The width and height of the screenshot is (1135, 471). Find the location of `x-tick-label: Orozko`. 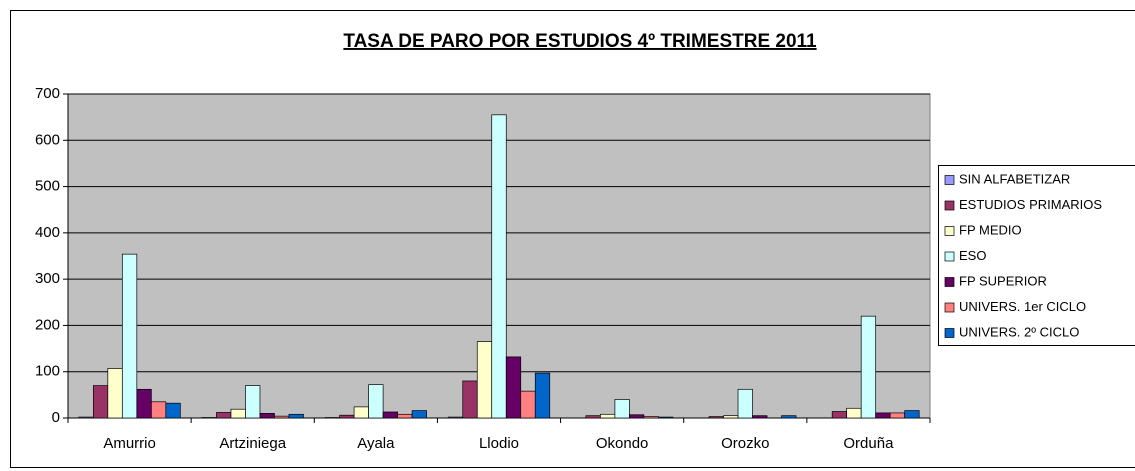

x-tick-label: Orozko is located at coordinates (745, 443).